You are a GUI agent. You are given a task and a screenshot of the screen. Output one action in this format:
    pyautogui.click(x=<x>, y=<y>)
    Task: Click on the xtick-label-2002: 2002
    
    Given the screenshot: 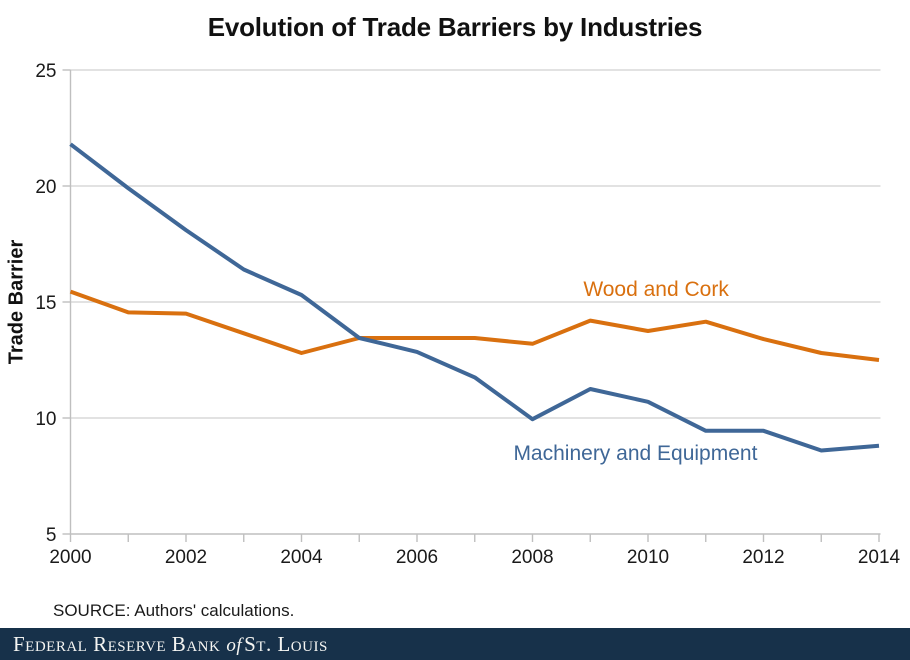 What is the action you would take?
    pyautogui.click(x=186, y=557)
    